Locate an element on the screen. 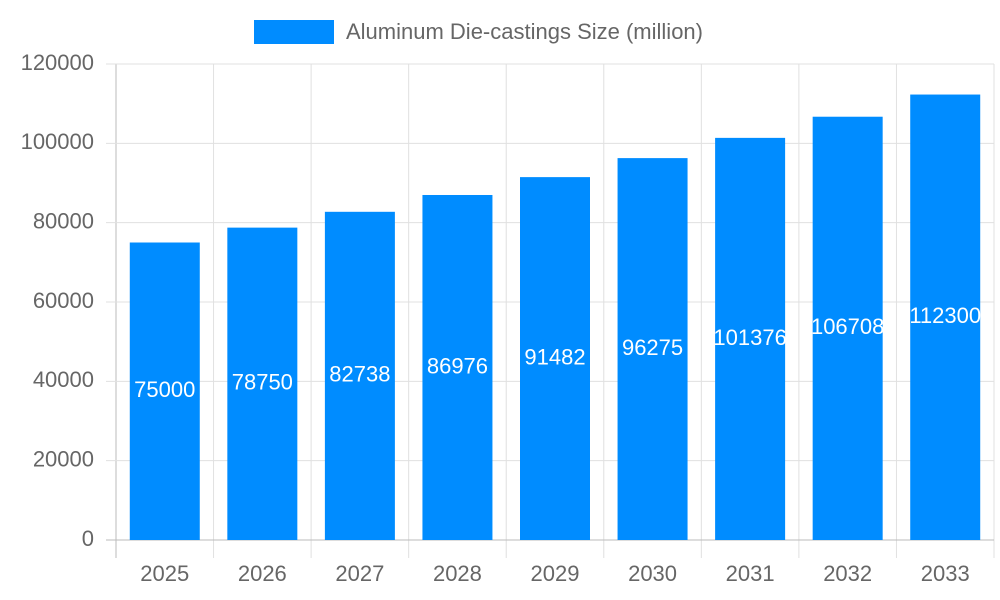  x-tick-label: 2025 is located at coordinates (164, 573).